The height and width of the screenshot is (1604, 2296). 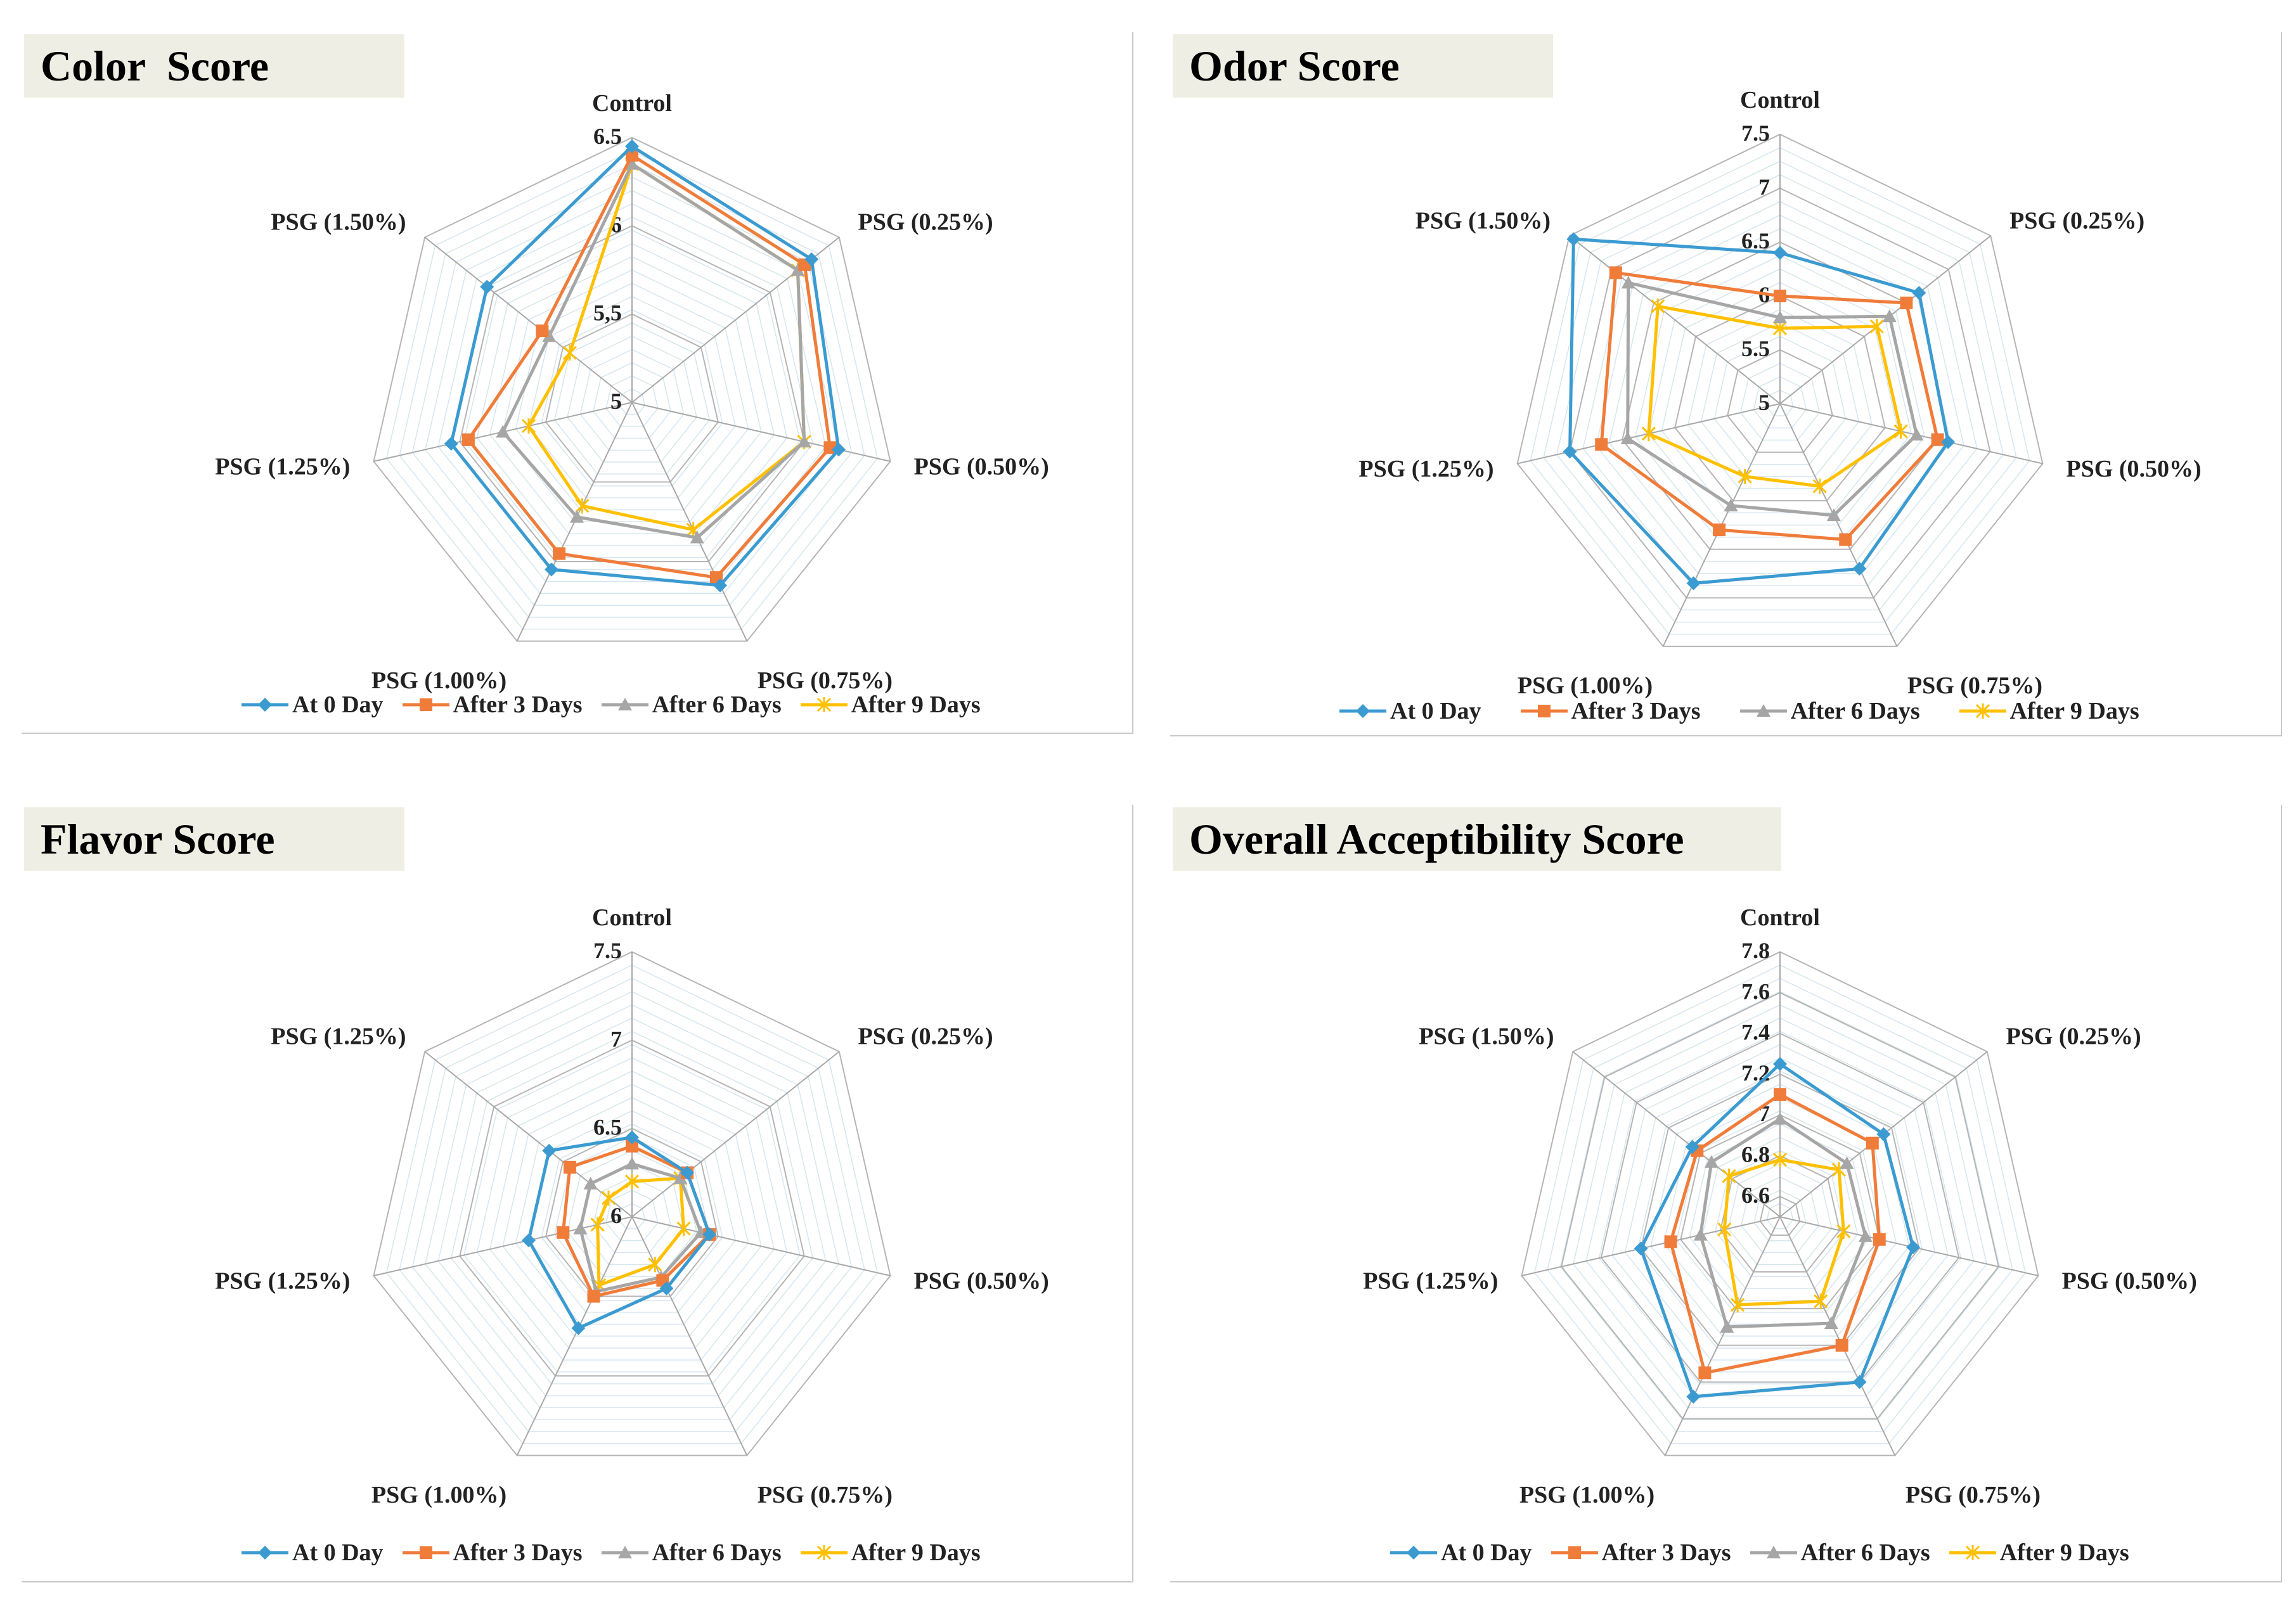 What do you see at coordinates (1755, 1032) in the screenshot?
I see `tick-label: 7.4` at bounding box center [1755, 1032].